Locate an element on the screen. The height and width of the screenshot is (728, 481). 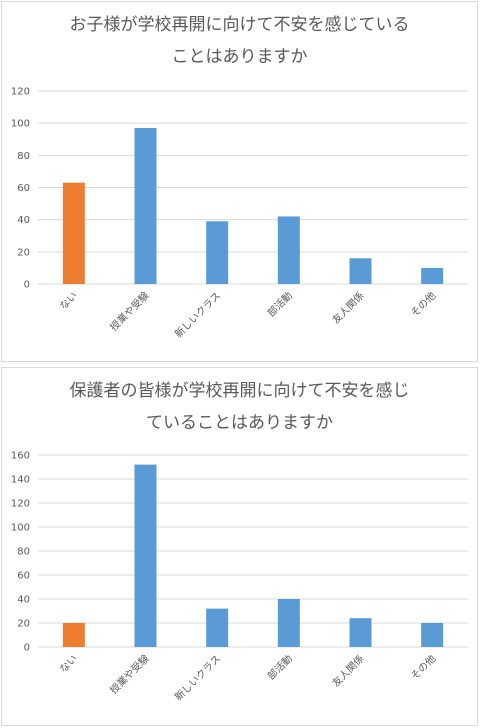
chart-title-line-2: ていることはありますか is located at coordinates (239, 423).